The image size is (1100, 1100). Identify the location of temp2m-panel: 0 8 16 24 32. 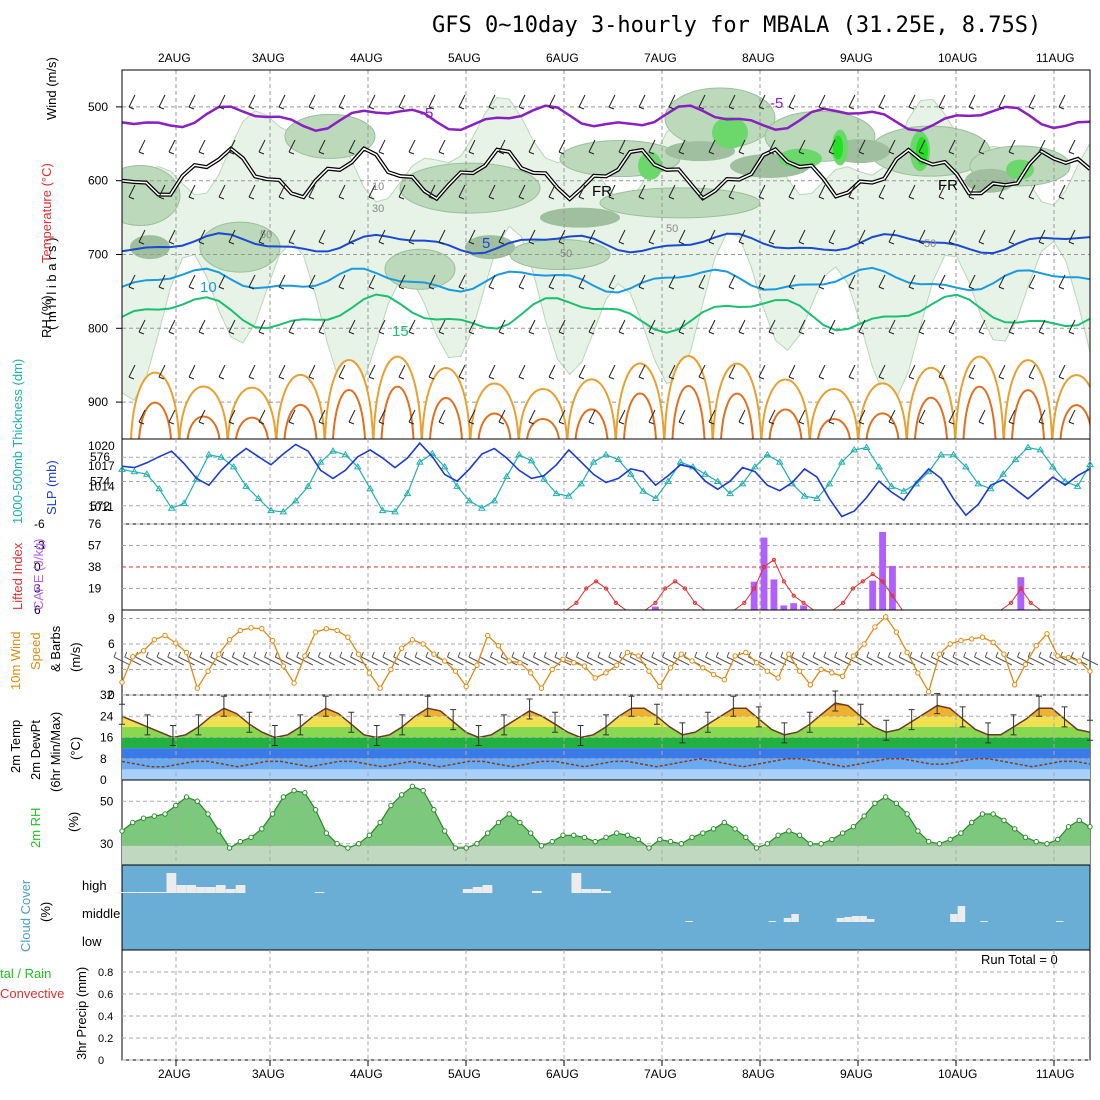
(596, 737).